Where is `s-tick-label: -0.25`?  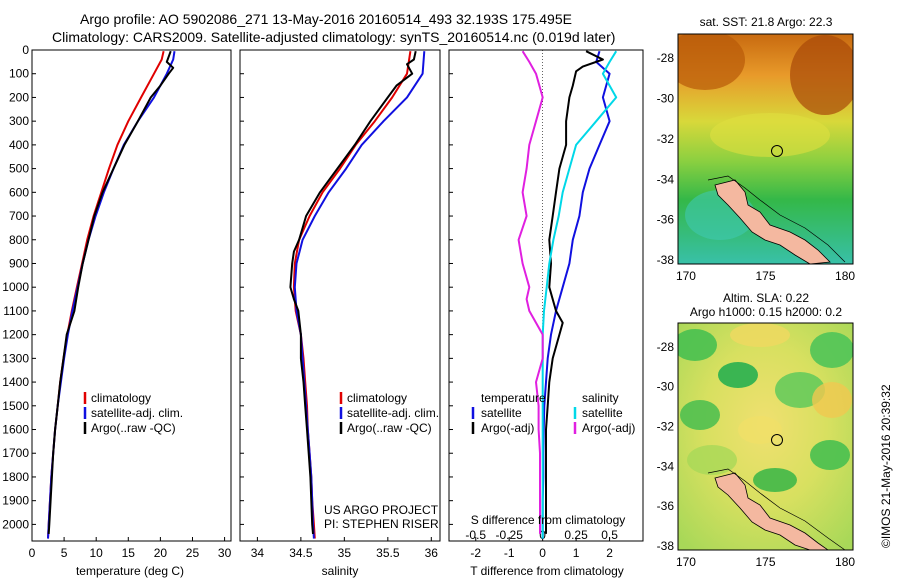
s-tick-label: -0.25 is located at coordinates (510, 535).